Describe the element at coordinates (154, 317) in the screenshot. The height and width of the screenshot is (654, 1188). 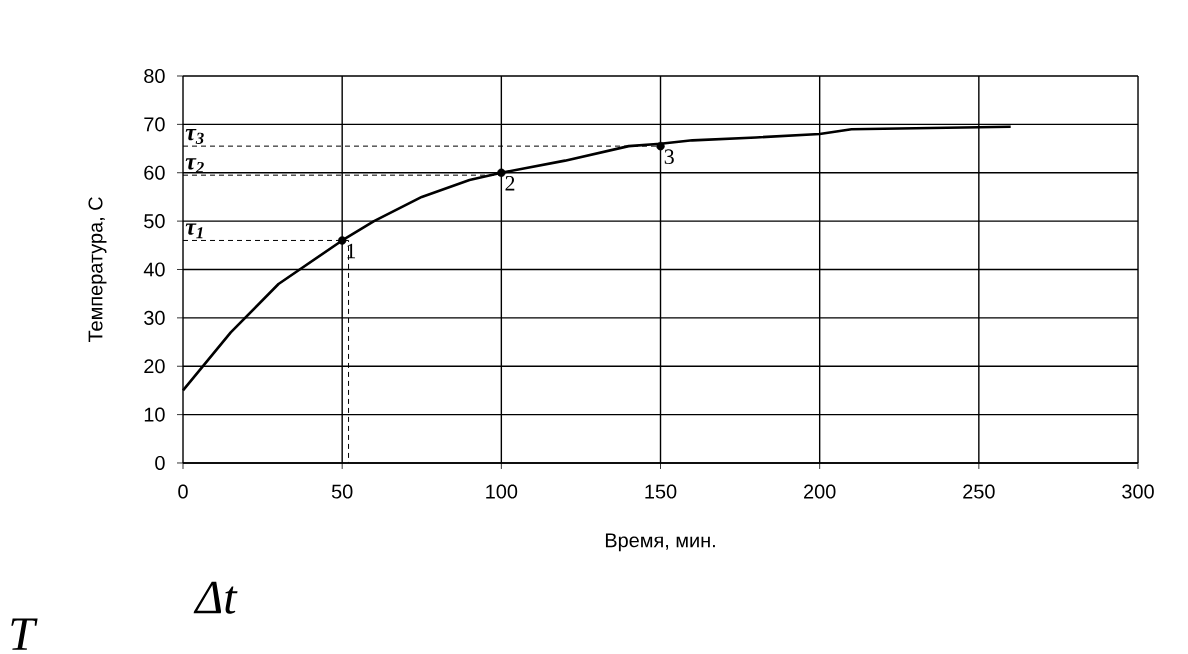
I see `y-tick-label: 30` at that location.